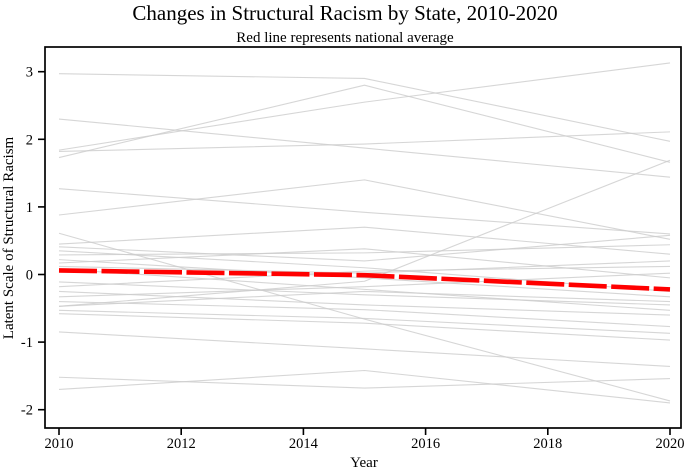  Describe the element at coordinates (9, 237) in the screenshot. I see `y-axis-title: Latent Scale of Structural Racism` at that location.